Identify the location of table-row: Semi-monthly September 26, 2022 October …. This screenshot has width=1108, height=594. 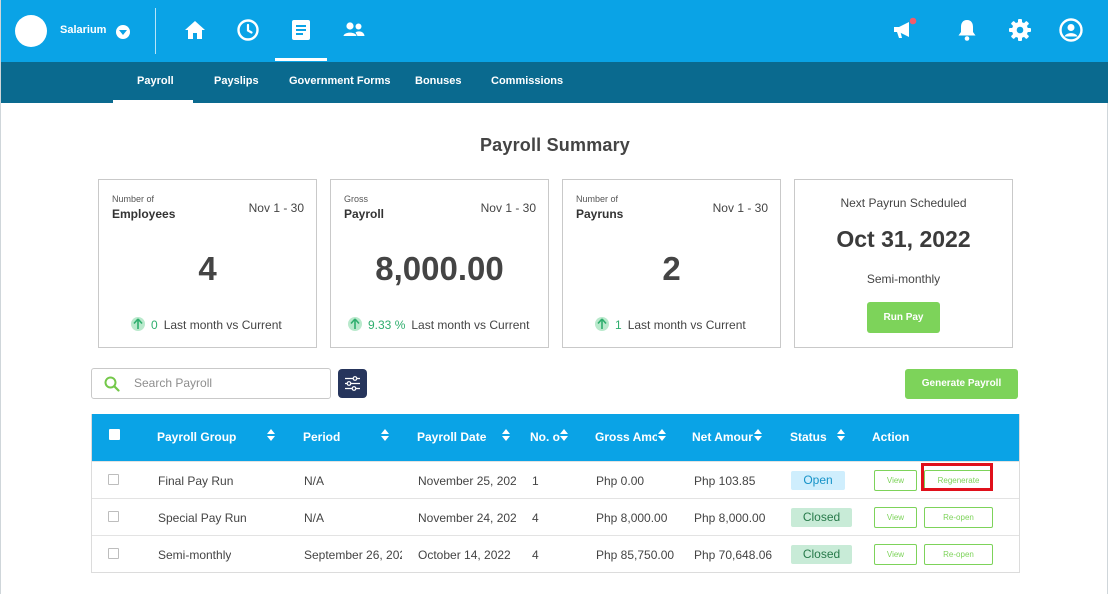
(555, 553).